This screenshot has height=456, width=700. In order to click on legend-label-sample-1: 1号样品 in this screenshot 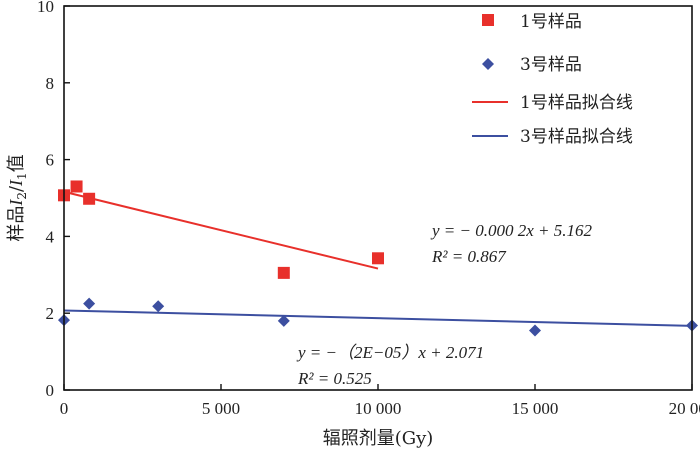, I will do `click(551, 22)`.